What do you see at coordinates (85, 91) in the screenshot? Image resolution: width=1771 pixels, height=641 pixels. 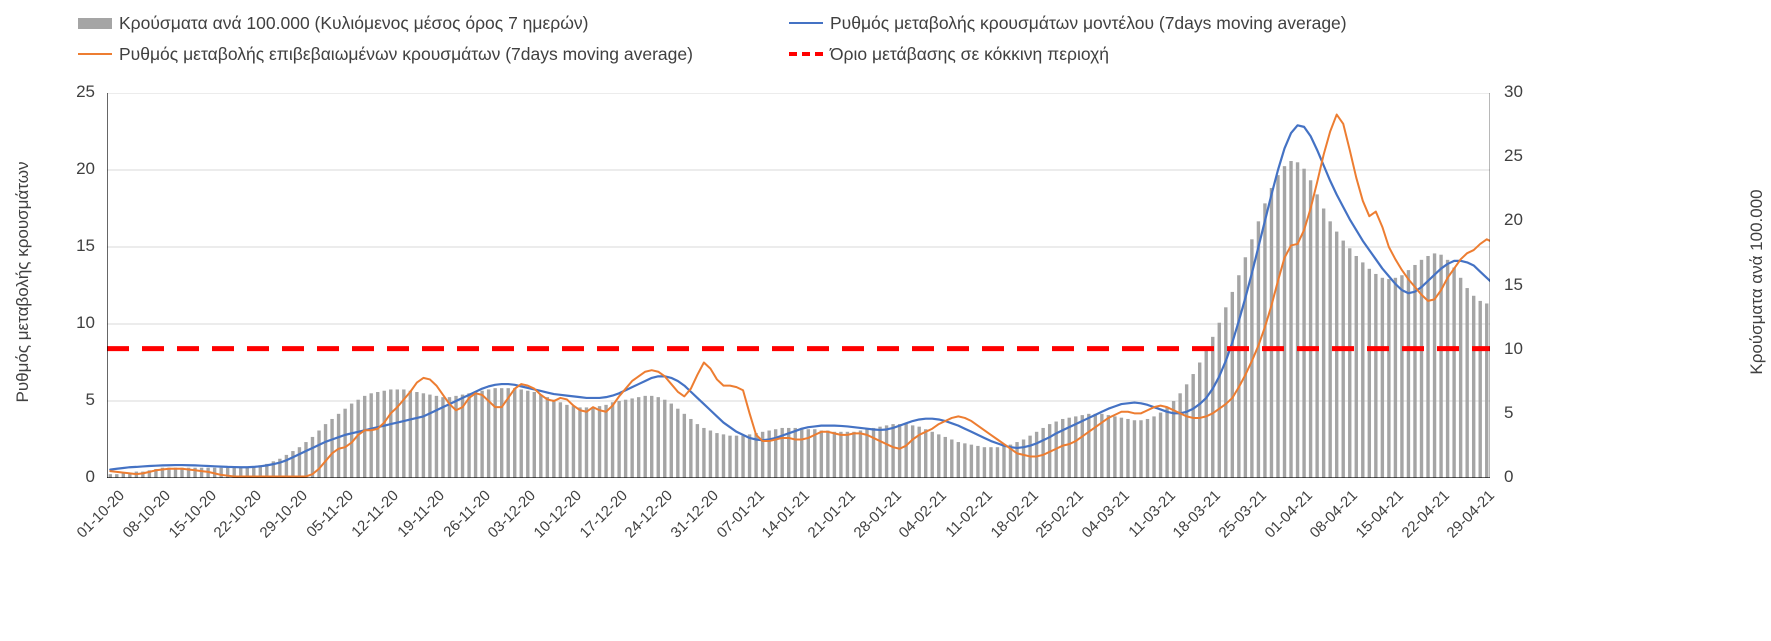 I see `y-tick-label-left: 25` at bounding box center [85, 91].